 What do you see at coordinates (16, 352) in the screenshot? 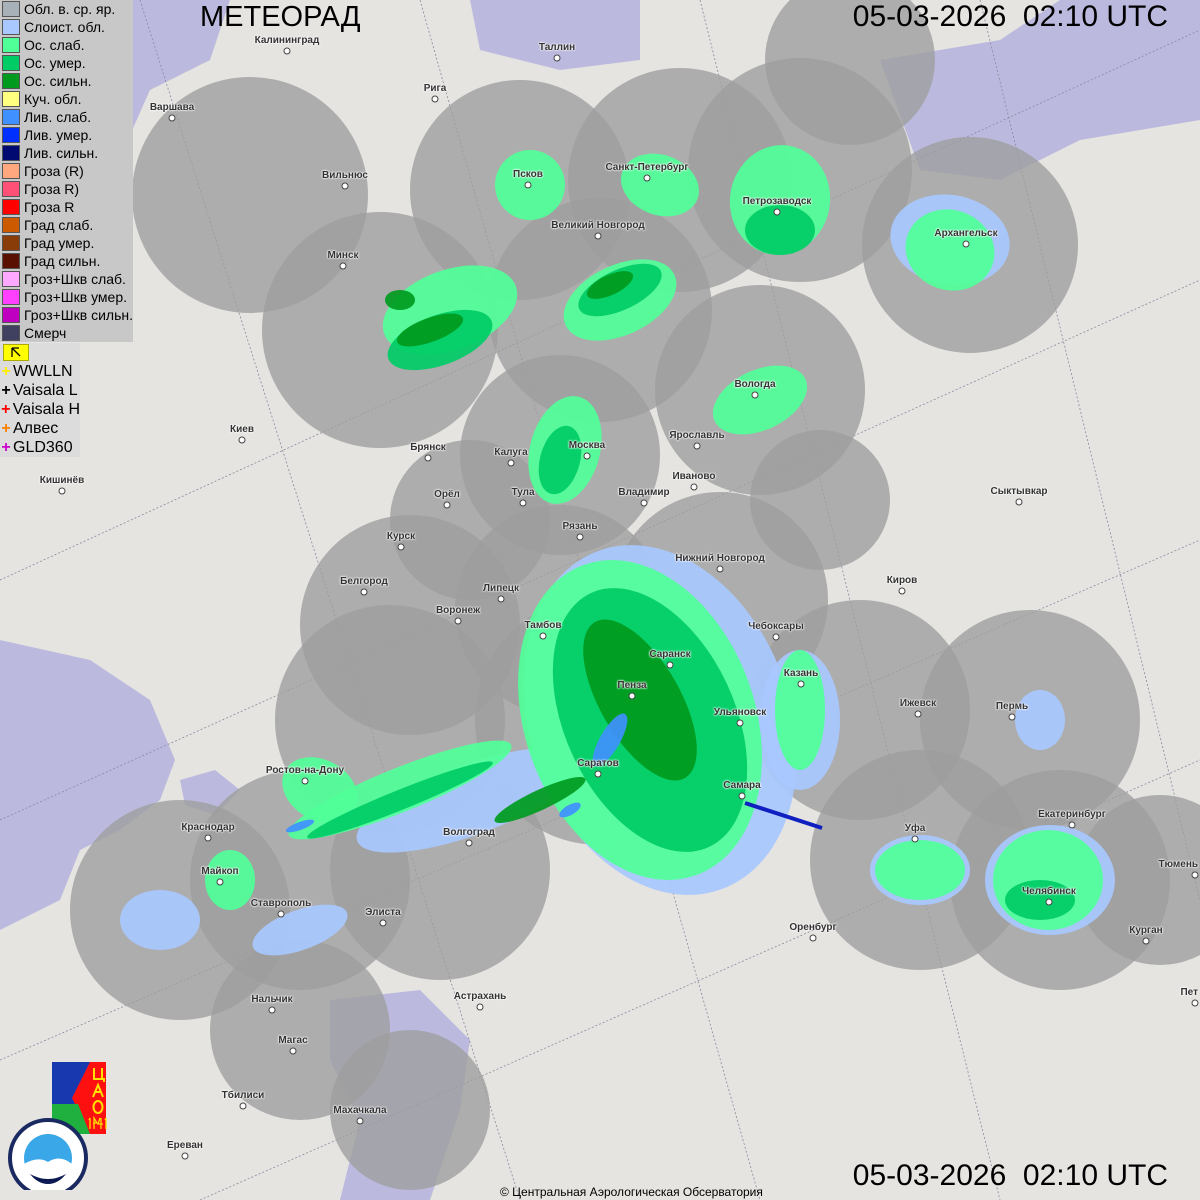
I see `flag-icon` at bounding box center [16, 352].